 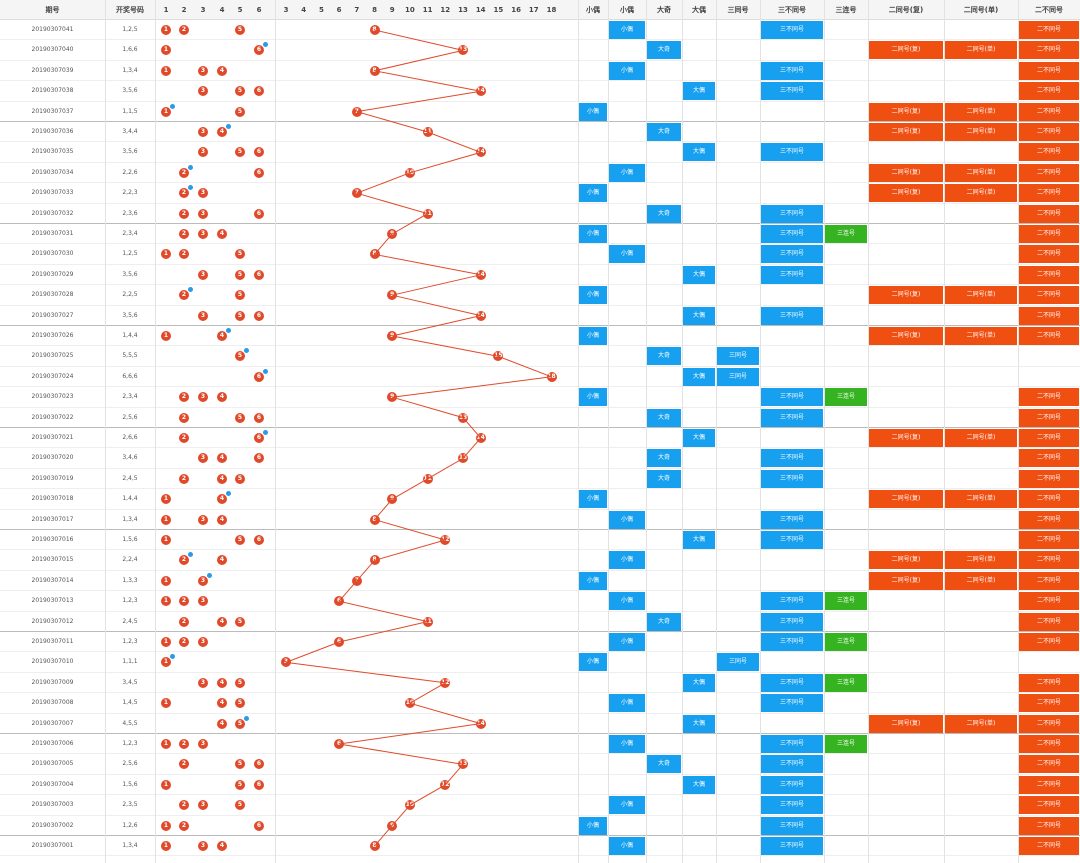 I want to click on row-numbers: 1,2,3, so click(x=130, y=641).